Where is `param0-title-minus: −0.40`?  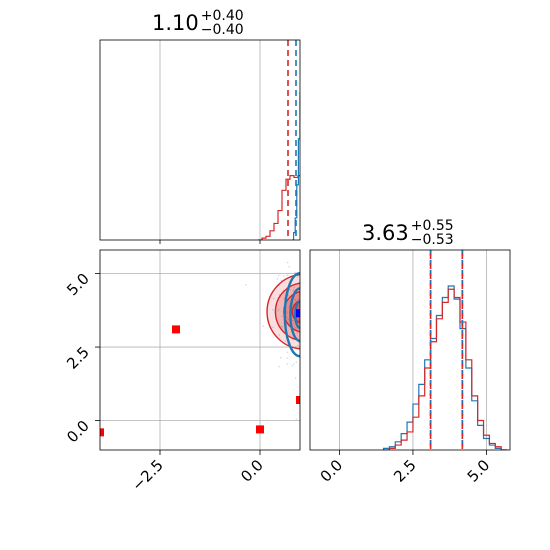 param0-title-minus: −0.40 is located at coordinates (222, 30).